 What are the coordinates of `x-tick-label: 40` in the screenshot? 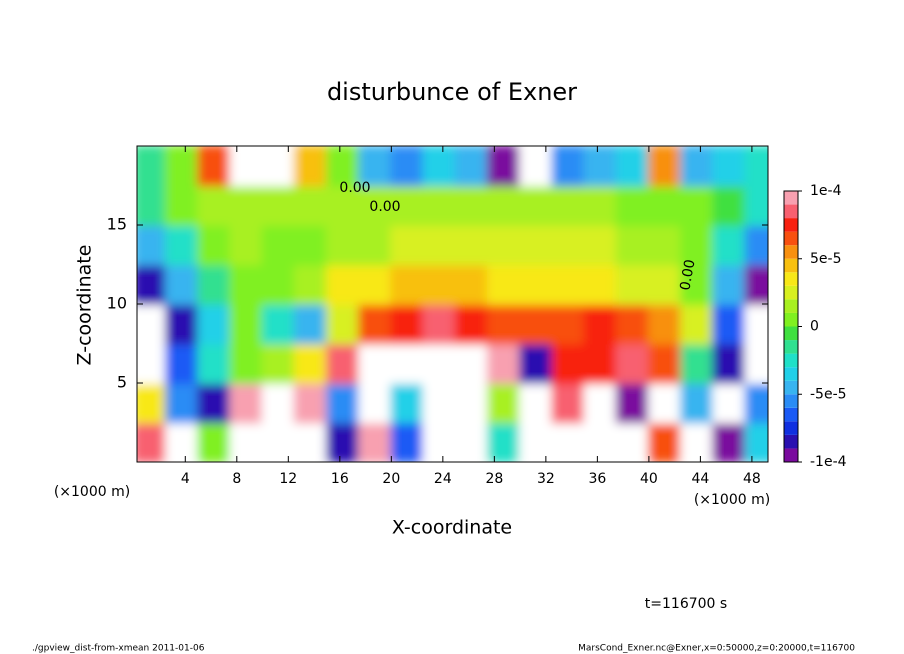 It's located at (649, 479).